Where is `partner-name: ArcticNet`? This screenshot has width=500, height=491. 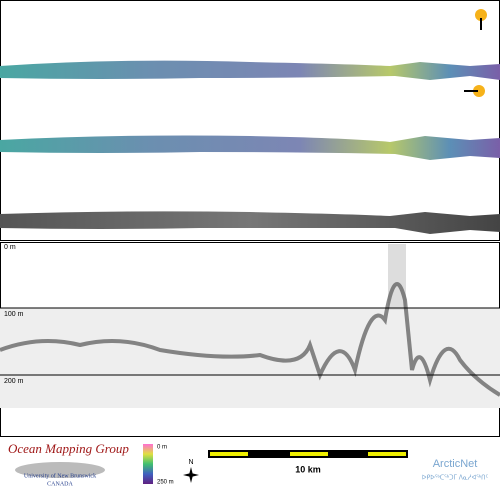 partner-name: ArcticNet is located at coordinates (455, 464).